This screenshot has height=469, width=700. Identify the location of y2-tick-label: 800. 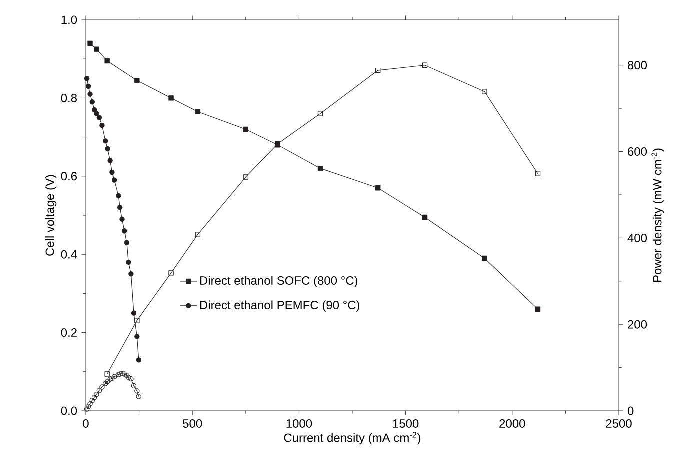
(638, 65).